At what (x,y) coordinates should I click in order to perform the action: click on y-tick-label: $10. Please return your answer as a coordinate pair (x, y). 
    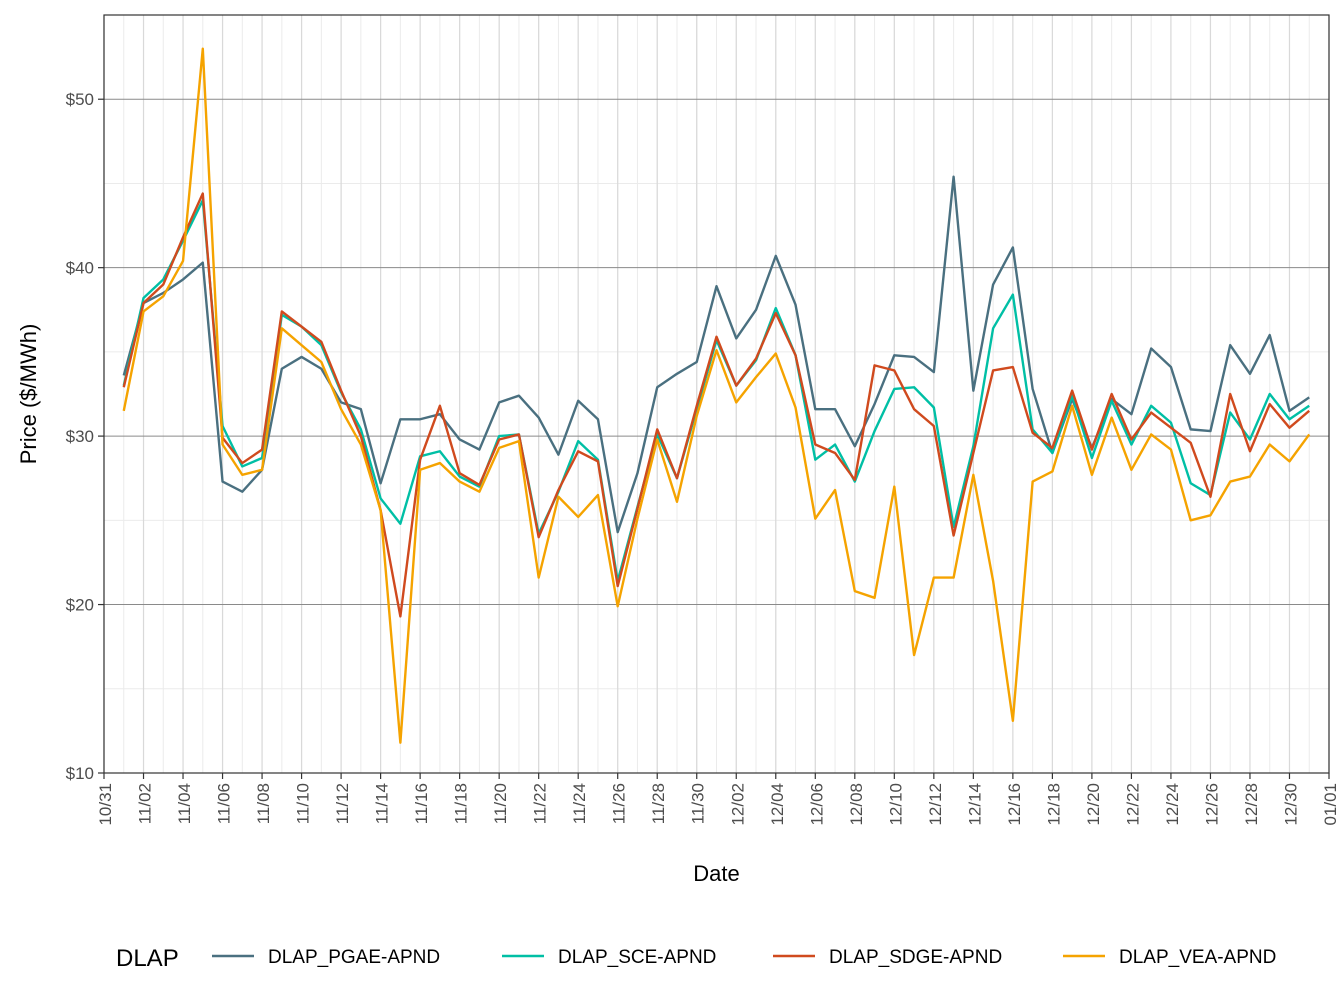
    Looking at the image, I should click on (80, 773).